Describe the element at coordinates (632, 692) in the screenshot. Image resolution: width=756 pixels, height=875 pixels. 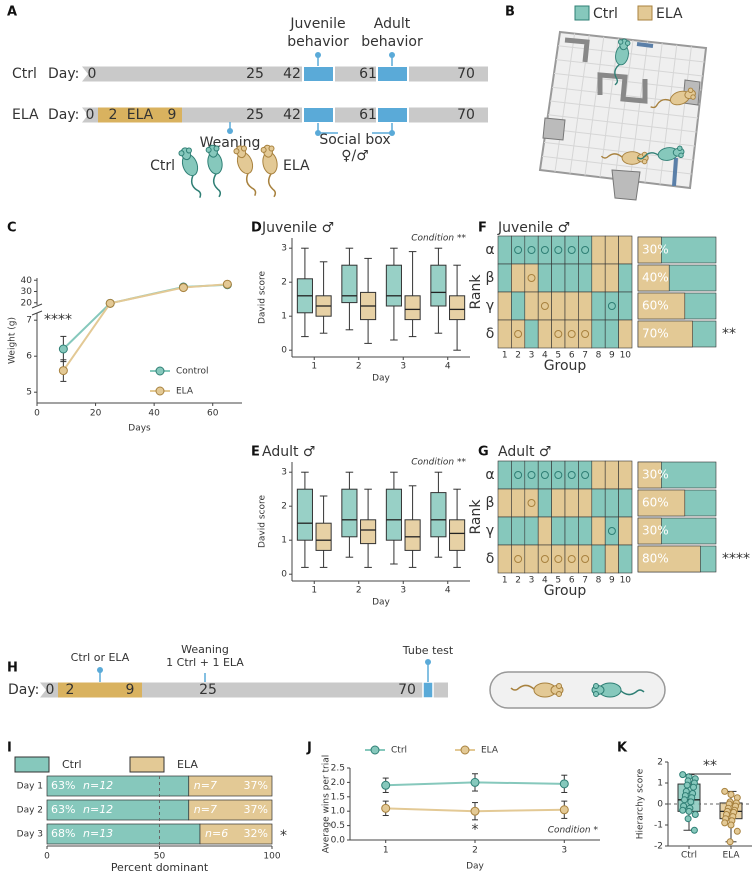
I see `mouse-tail` at that location.